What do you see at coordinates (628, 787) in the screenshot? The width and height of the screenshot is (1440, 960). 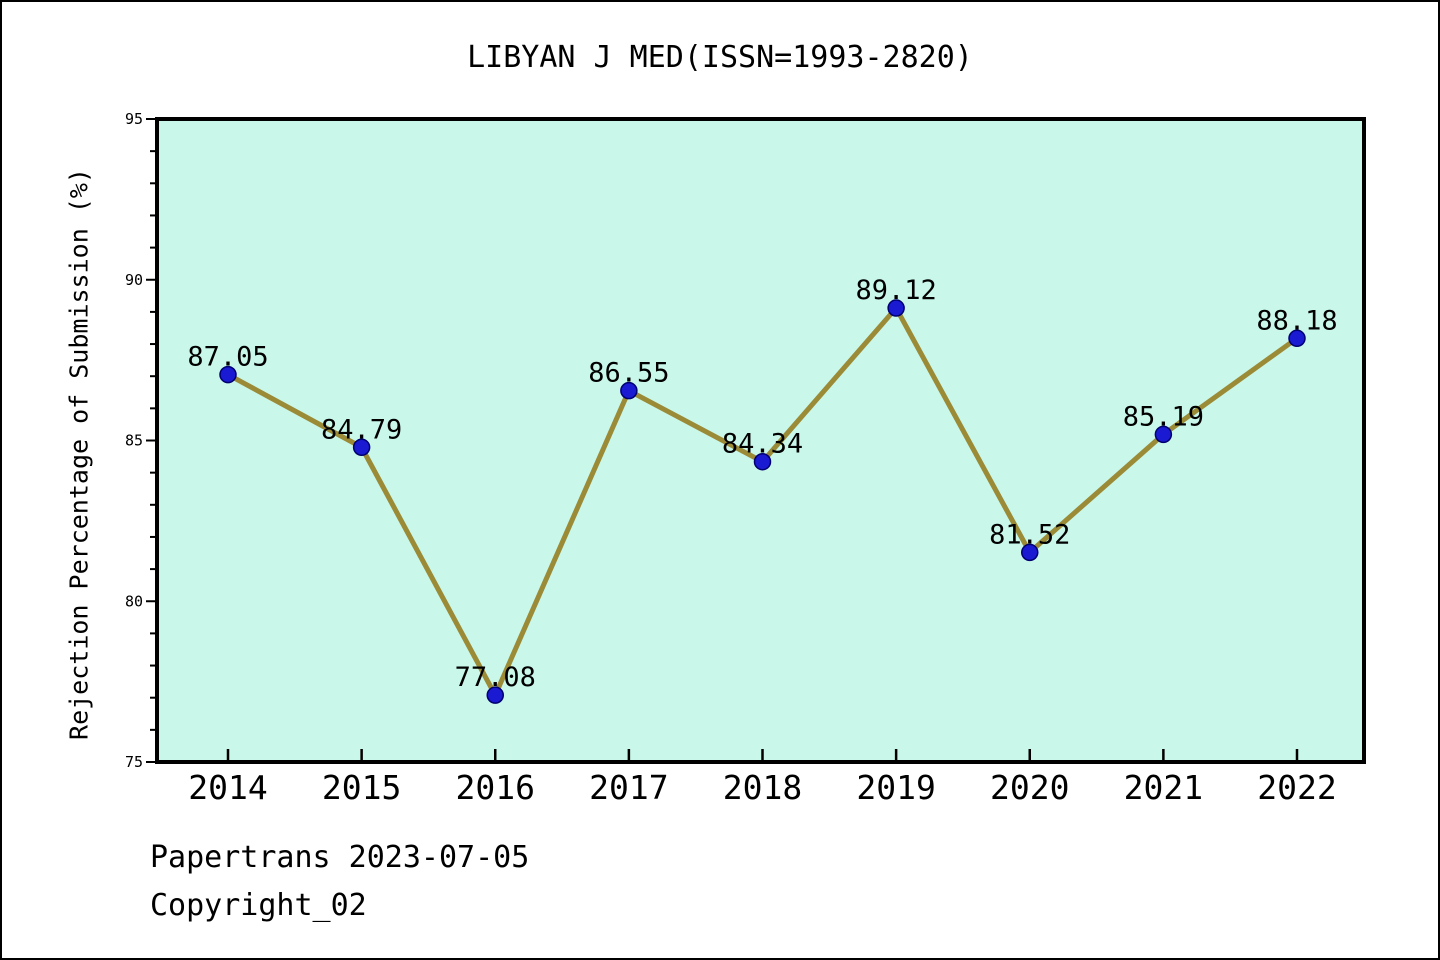 I see `x-tick-label: 2017` at bounding box center [628, 787].